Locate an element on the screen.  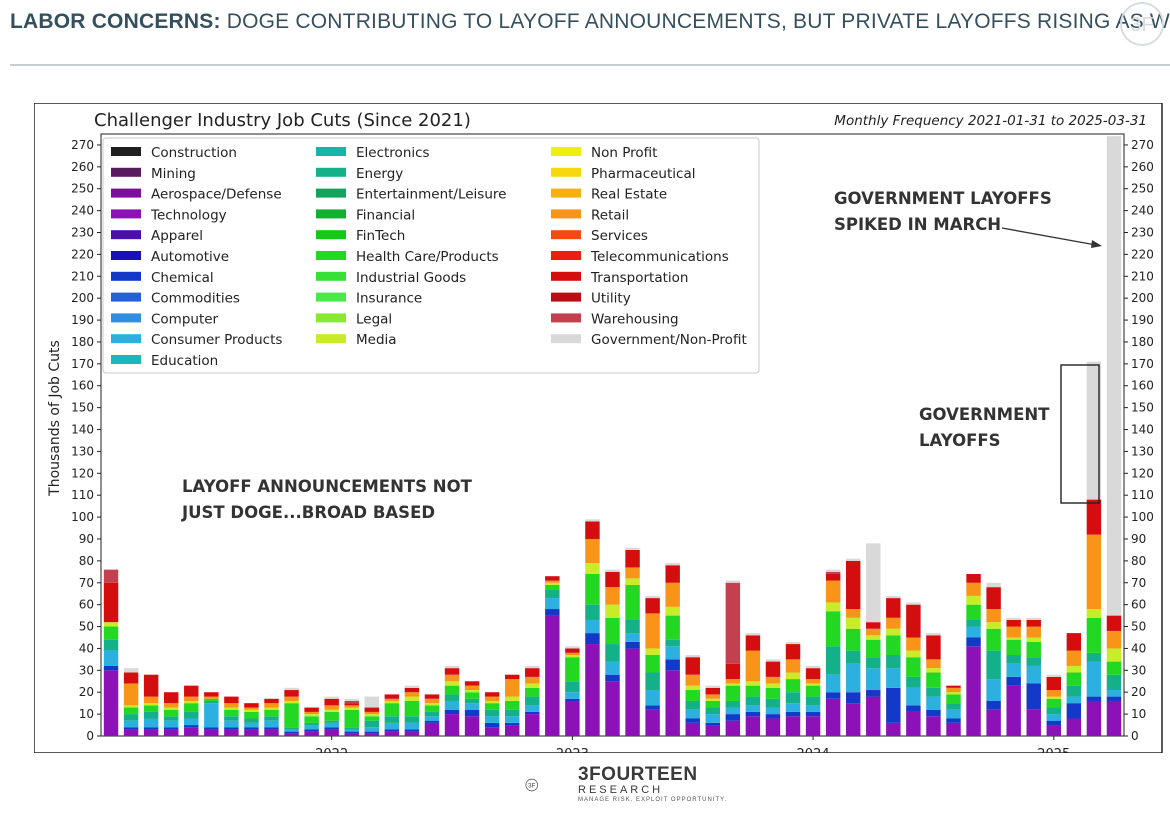
y-tick-label-right: 180 is located at coordinates (1142, 342).